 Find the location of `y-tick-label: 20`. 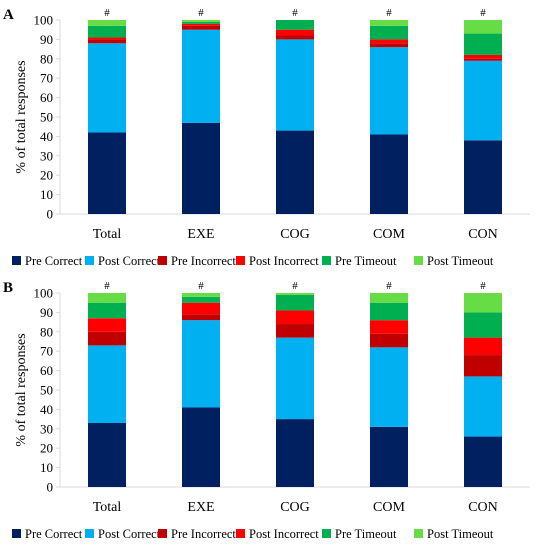

y-tick-label: 20 is located at coordinates (46, 175).